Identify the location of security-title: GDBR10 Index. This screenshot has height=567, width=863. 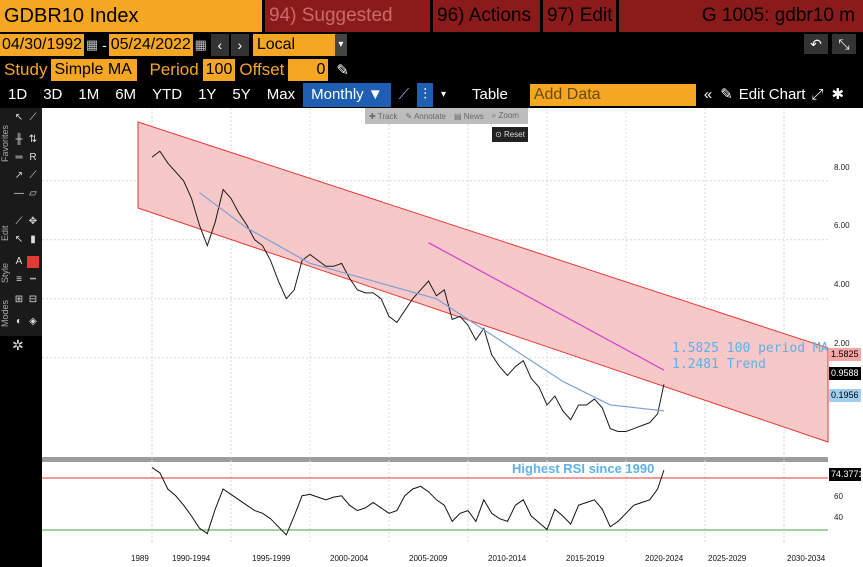
(131, 16).